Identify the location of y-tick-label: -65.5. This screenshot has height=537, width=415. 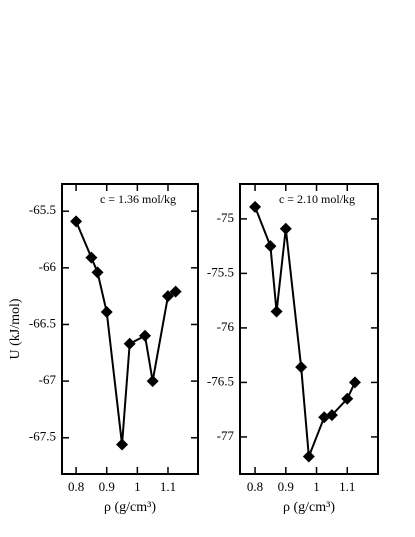
(42, 209).